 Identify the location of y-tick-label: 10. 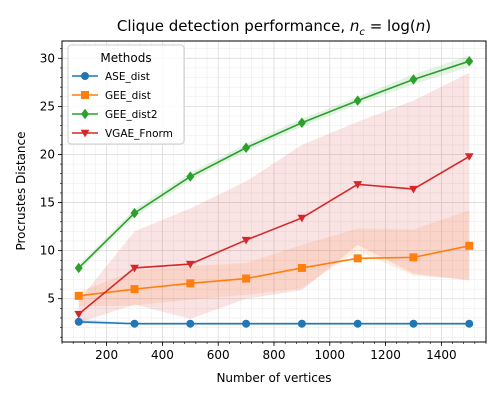
(47, 251).